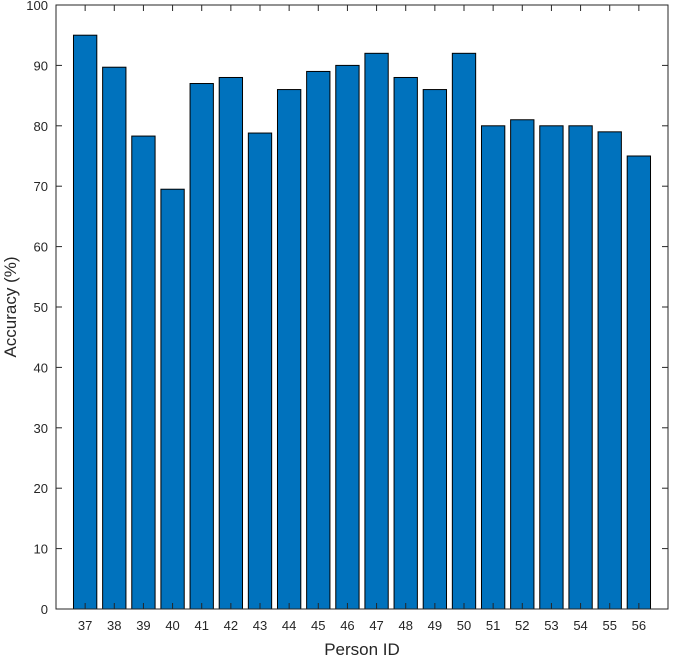 The width and height of the screenshot is (685, 658). Describe the element at coordinates (41, 186) in the screenshot. I see `y-tick-label-70: 70` at that location.